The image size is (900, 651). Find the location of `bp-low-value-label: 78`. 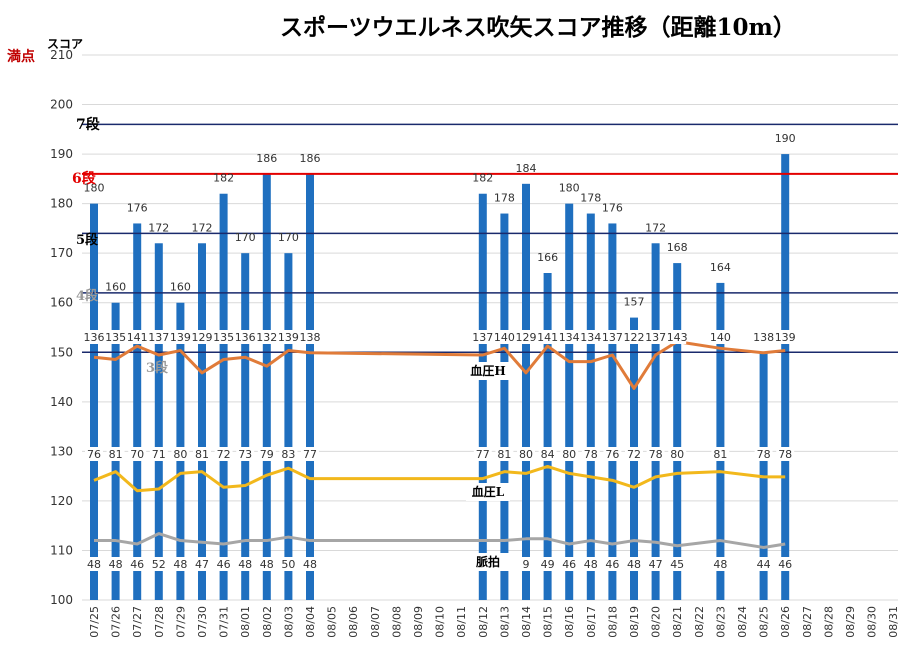

bp-low-value-label: 78 is located at coordinates (764, 454).